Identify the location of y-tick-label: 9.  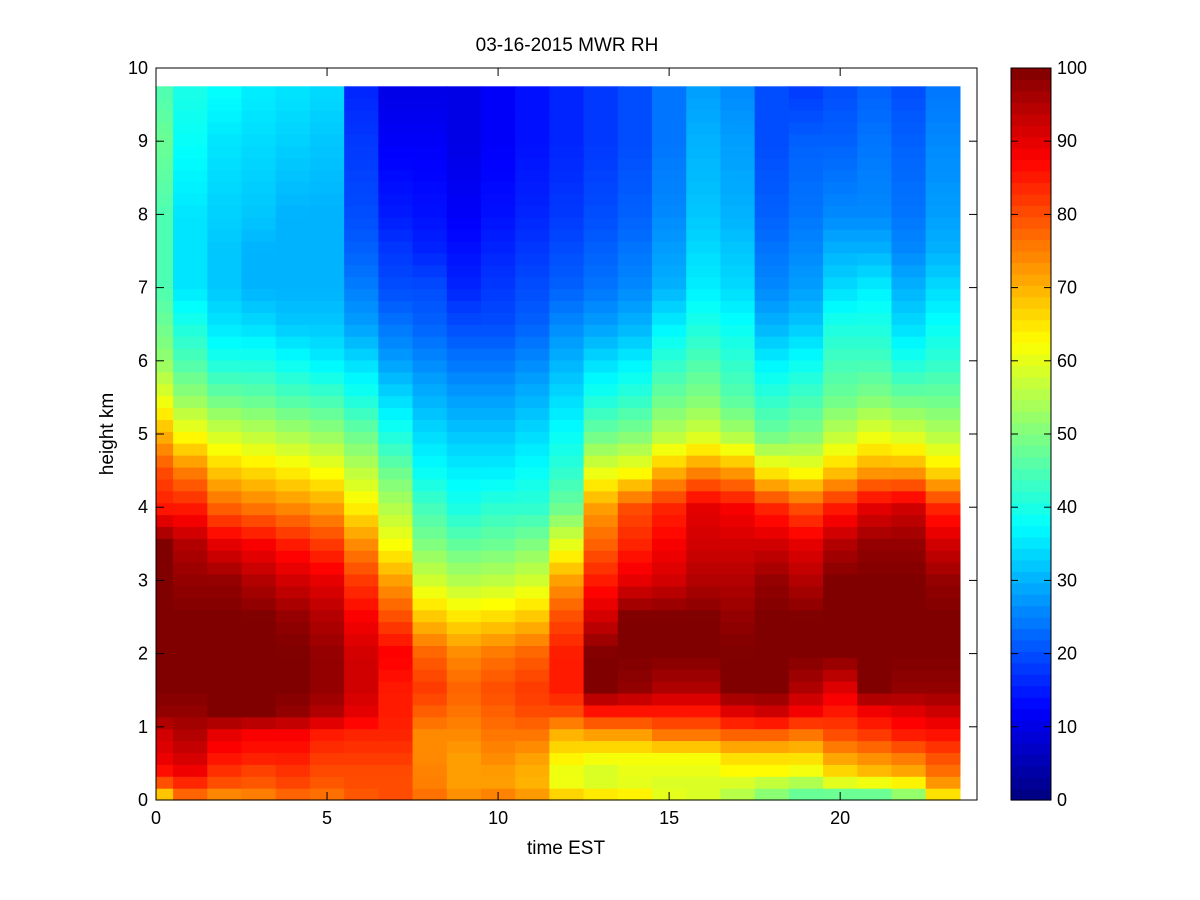
(143, 141).